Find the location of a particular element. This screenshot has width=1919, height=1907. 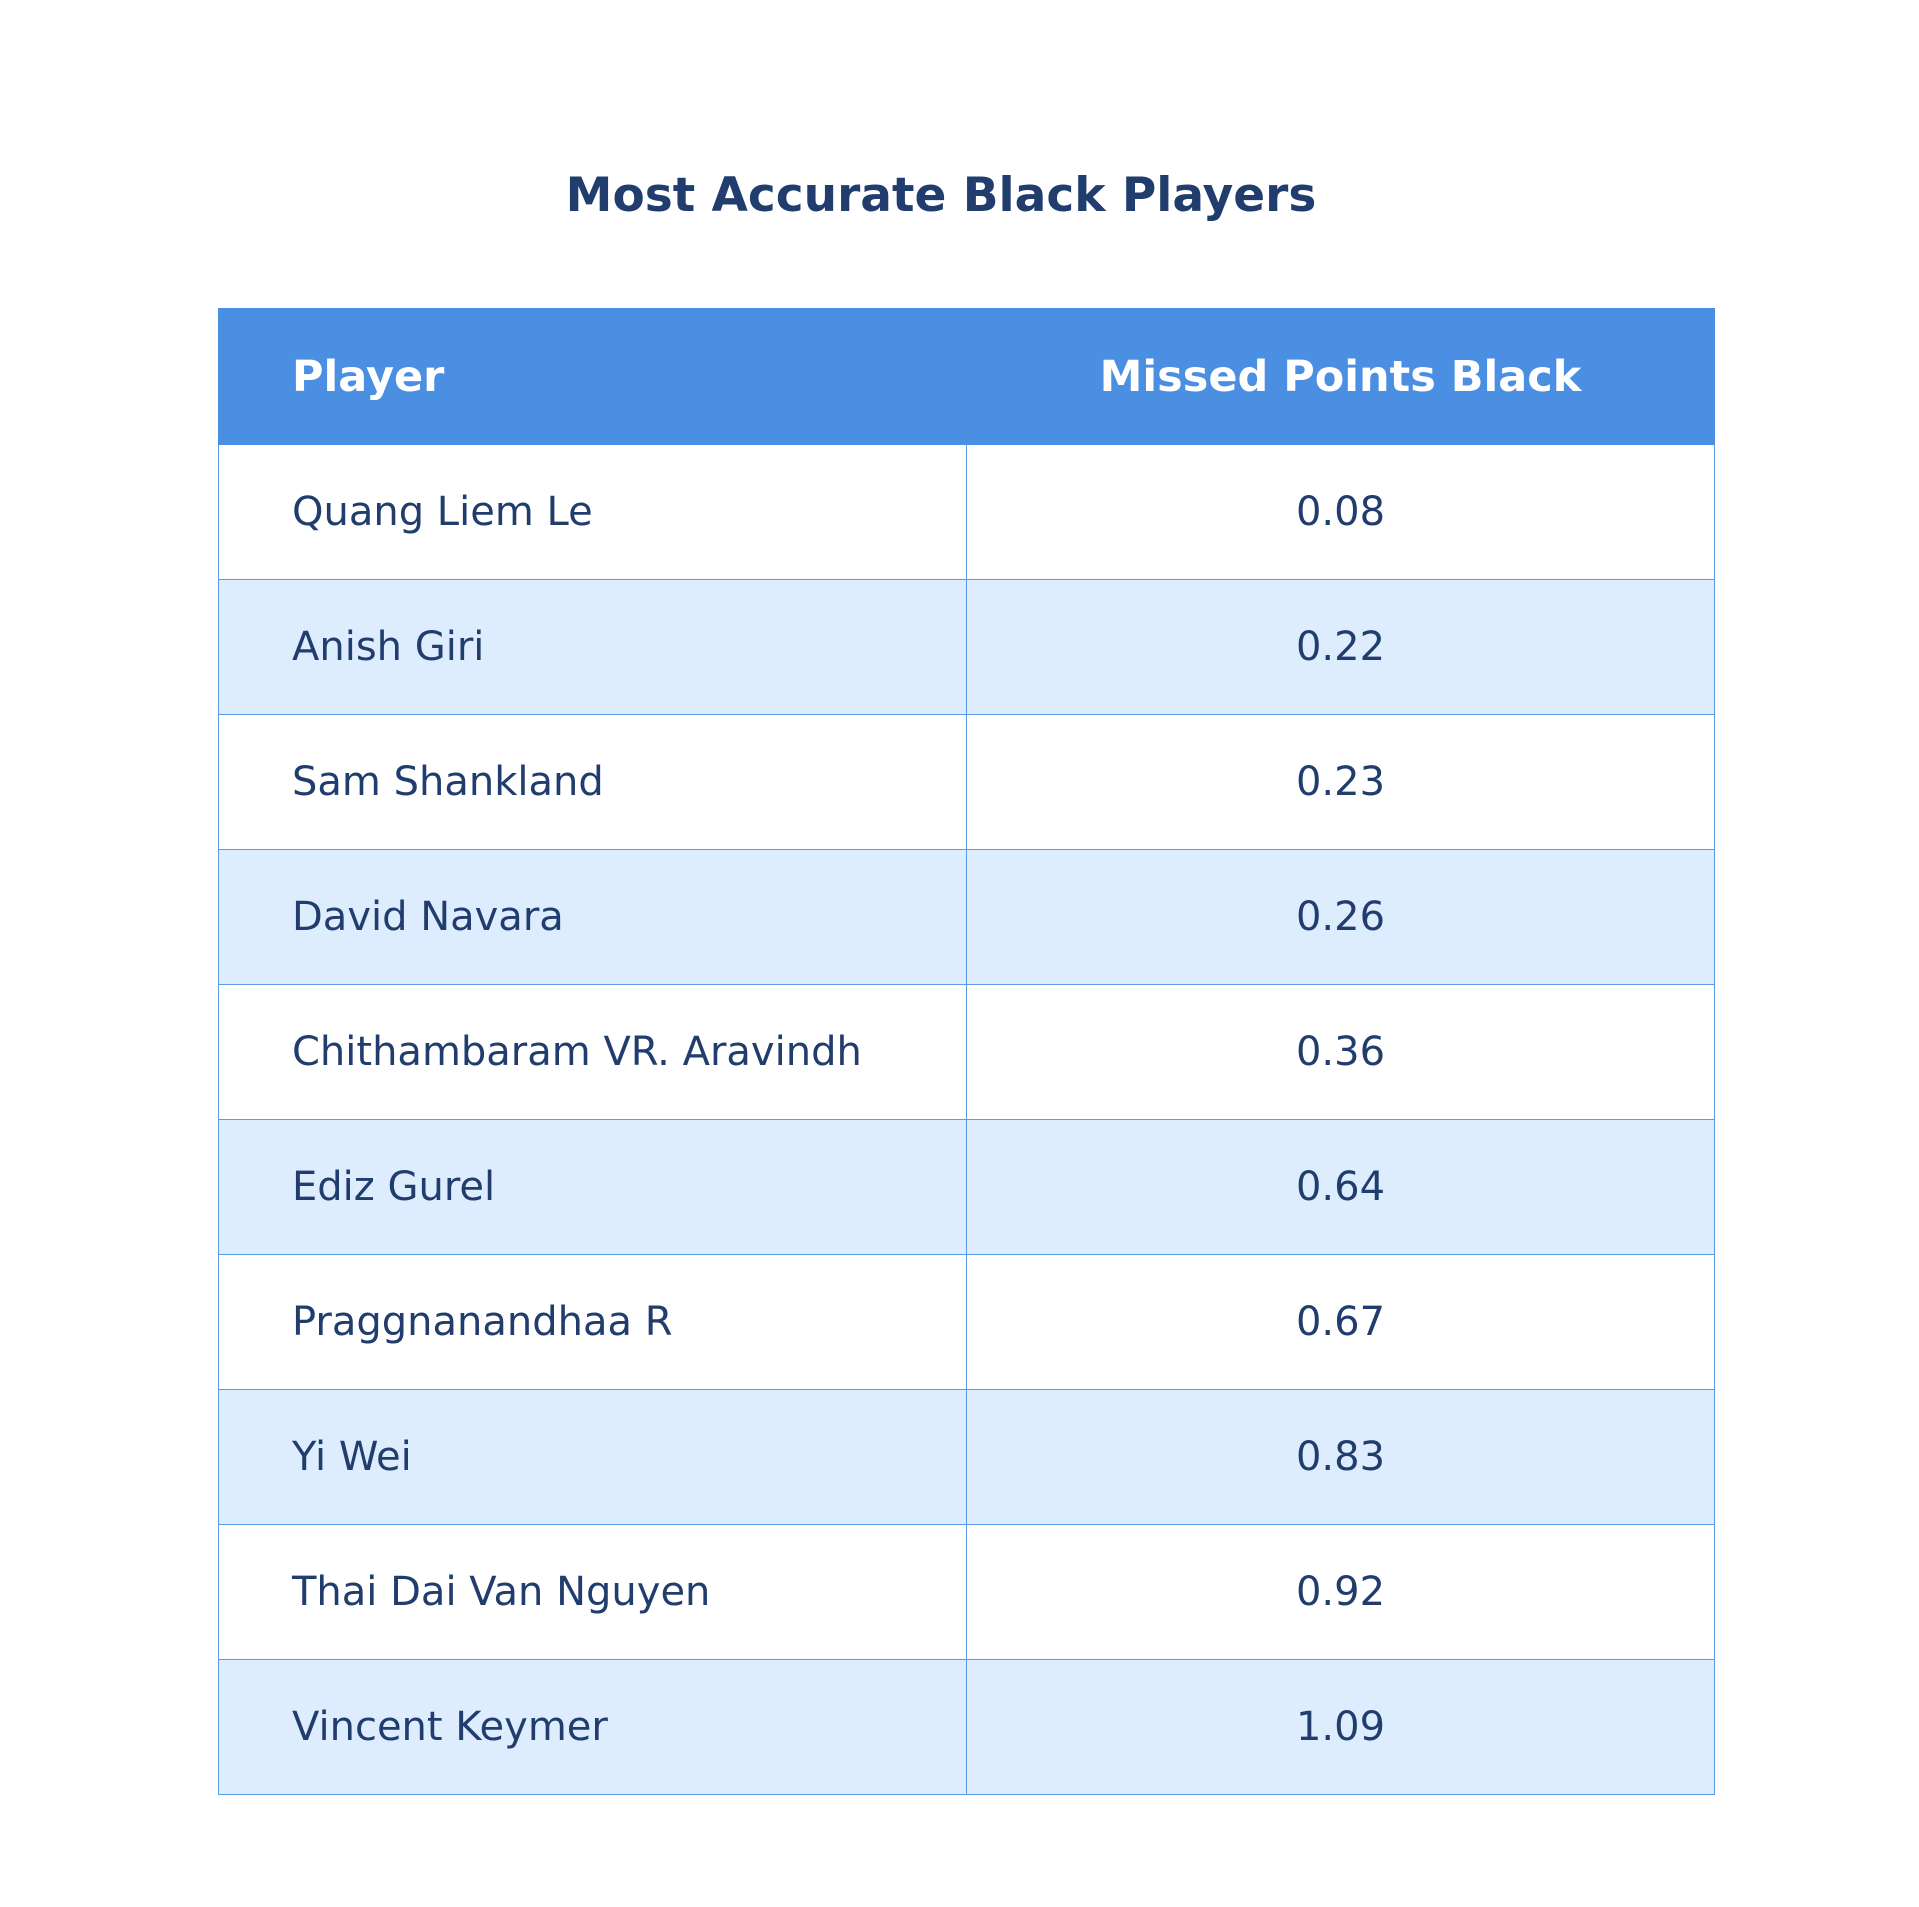

player-cell: Chithambaram VR. Aravindh is located at coordinates (592, 1052).